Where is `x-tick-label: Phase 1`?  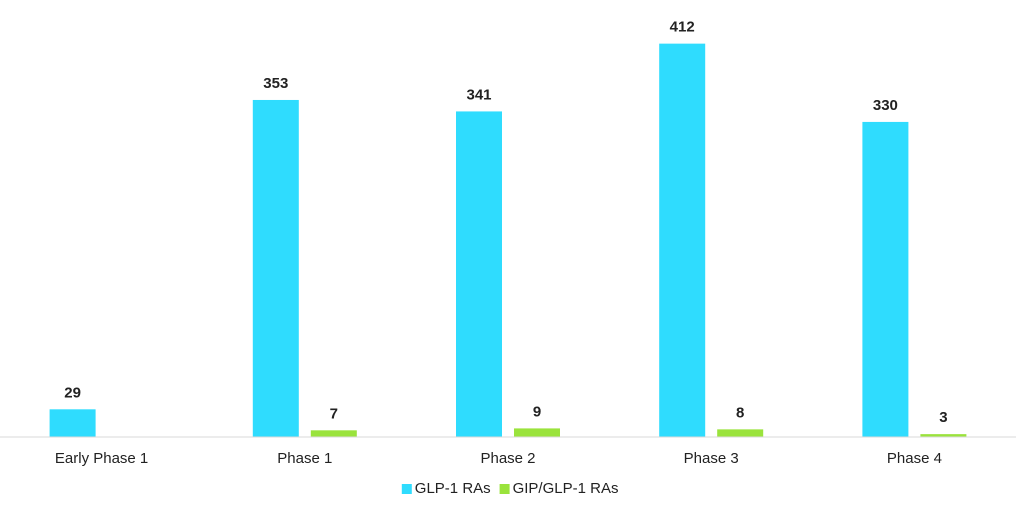 x-tick-label: Phase 1 is located at coordinates (304, 458).